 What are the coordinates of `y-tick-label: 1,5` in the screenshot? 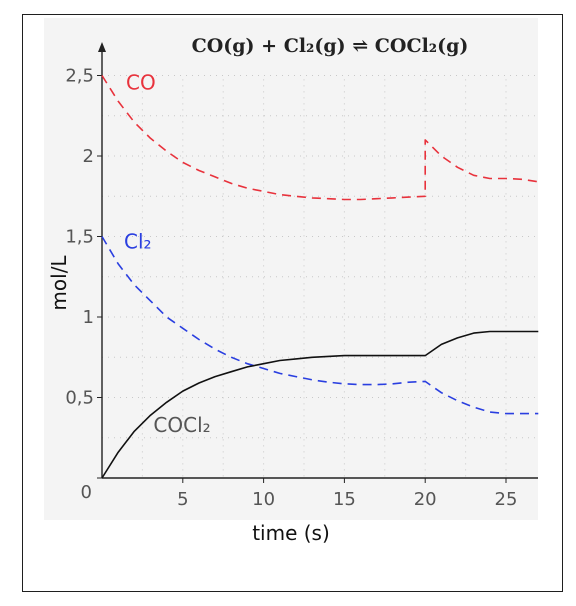 It's located at (79, 237).